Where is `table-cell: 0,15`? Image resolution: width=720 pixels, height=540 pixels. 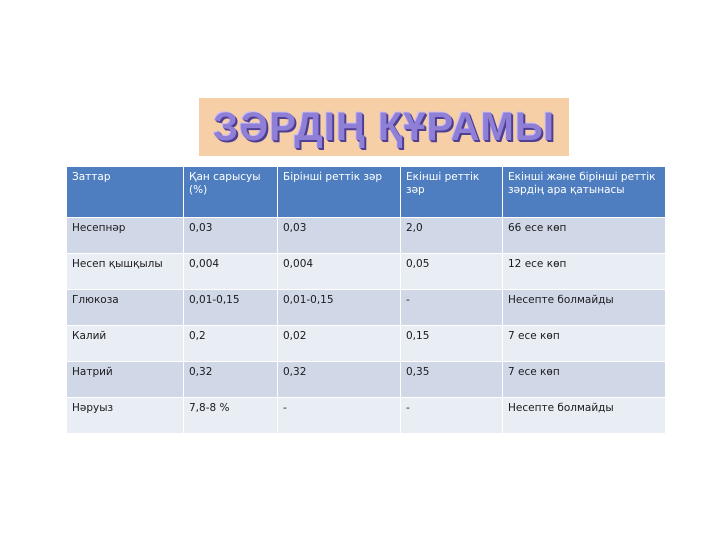
table-cell: 0,15 is located at coordinates (451, 343).